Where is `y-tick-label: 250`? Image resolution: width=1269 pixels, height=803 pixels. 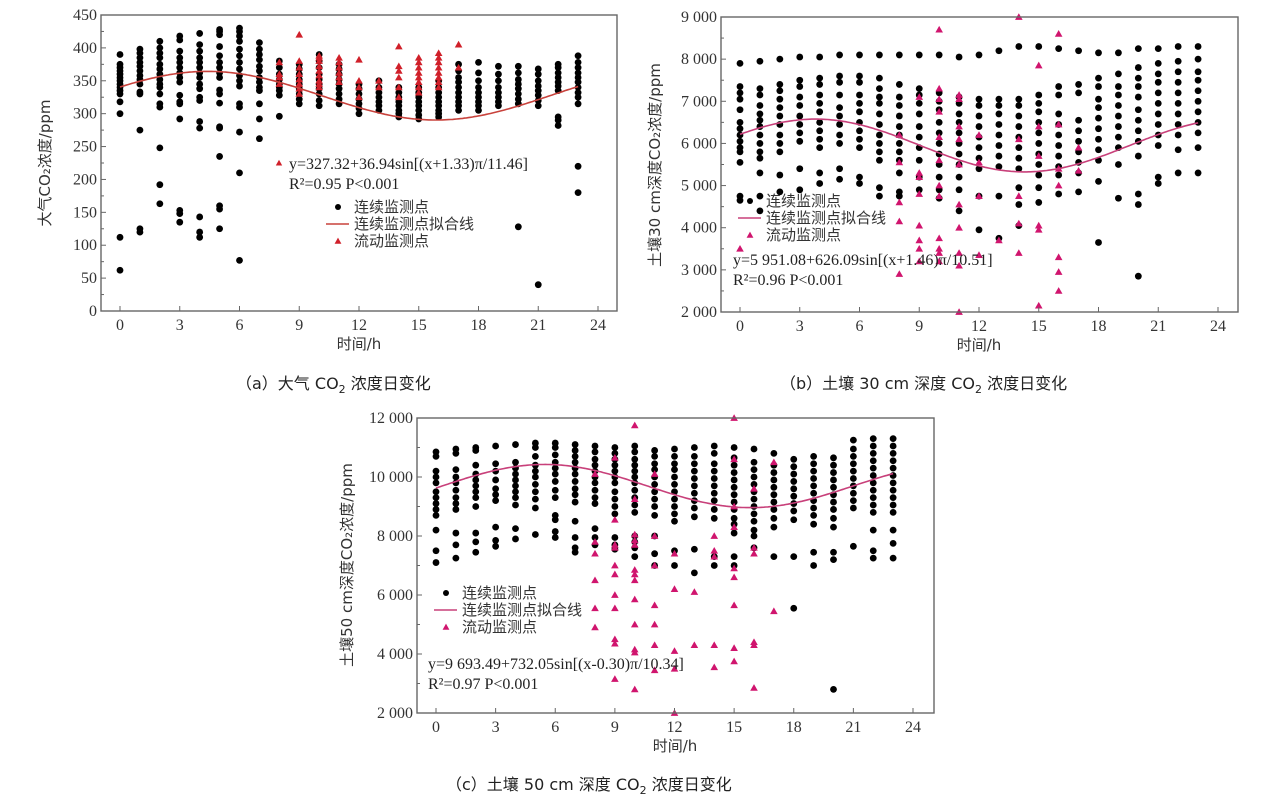 y-tick-label: 250 is located at coordinates (85, 147).